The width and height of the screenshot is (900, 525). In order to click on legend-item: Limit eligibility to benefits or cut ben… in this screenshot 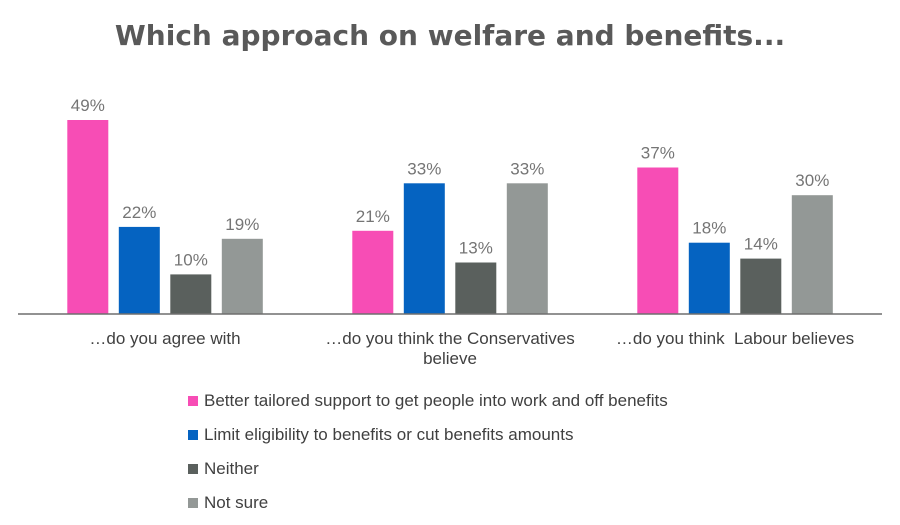, I will do `click(428, 435)`.